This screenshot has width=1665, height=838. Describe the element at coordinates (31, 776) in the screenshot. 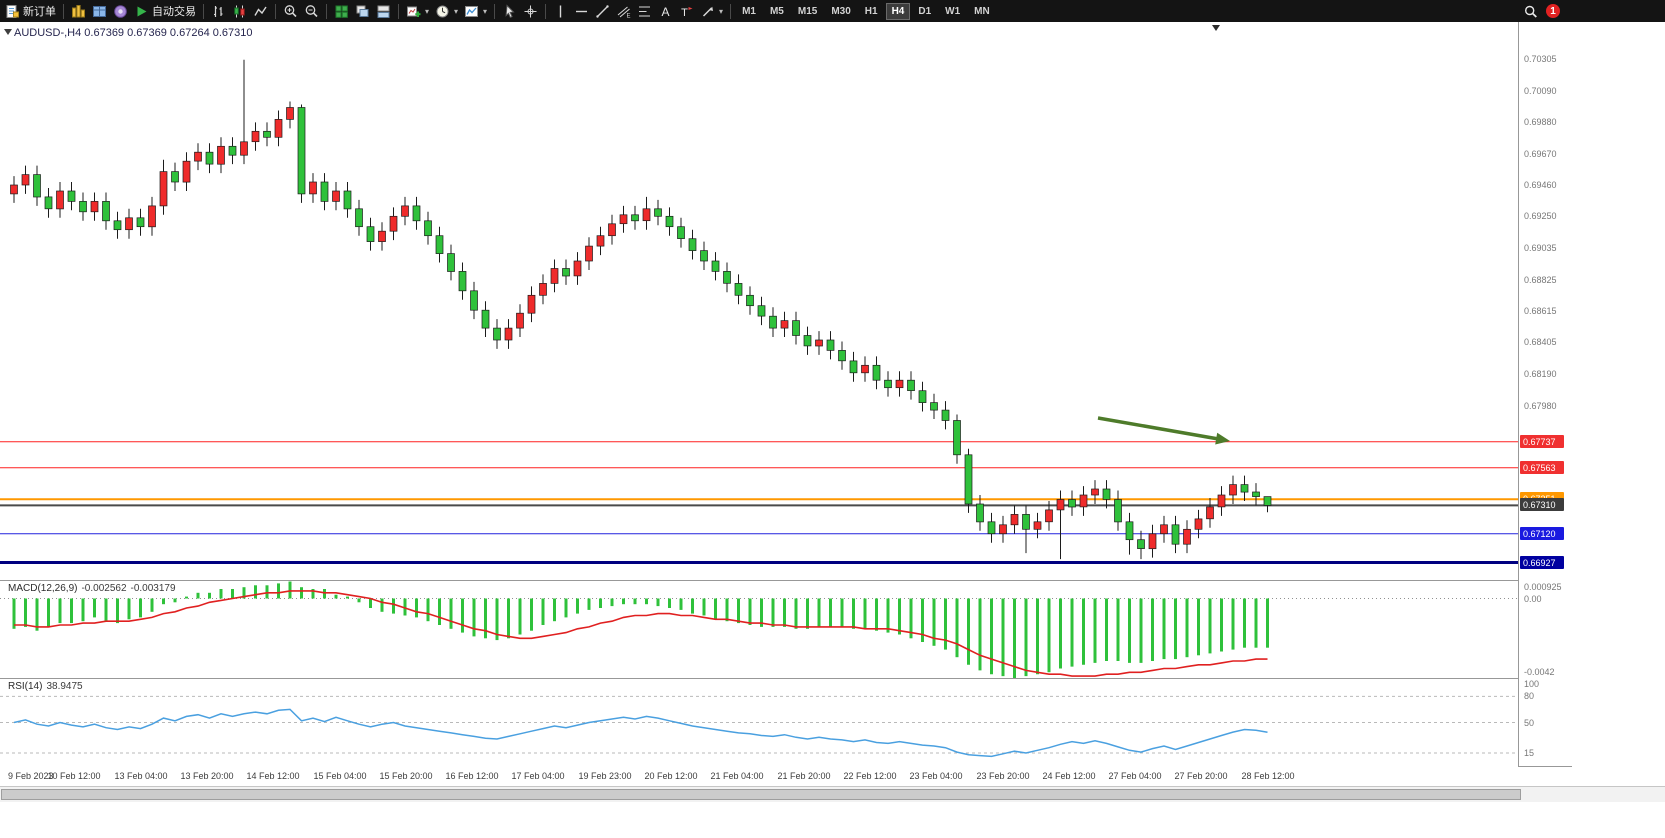

I see `time-axis-label: 9 Feb 2023` at that location.